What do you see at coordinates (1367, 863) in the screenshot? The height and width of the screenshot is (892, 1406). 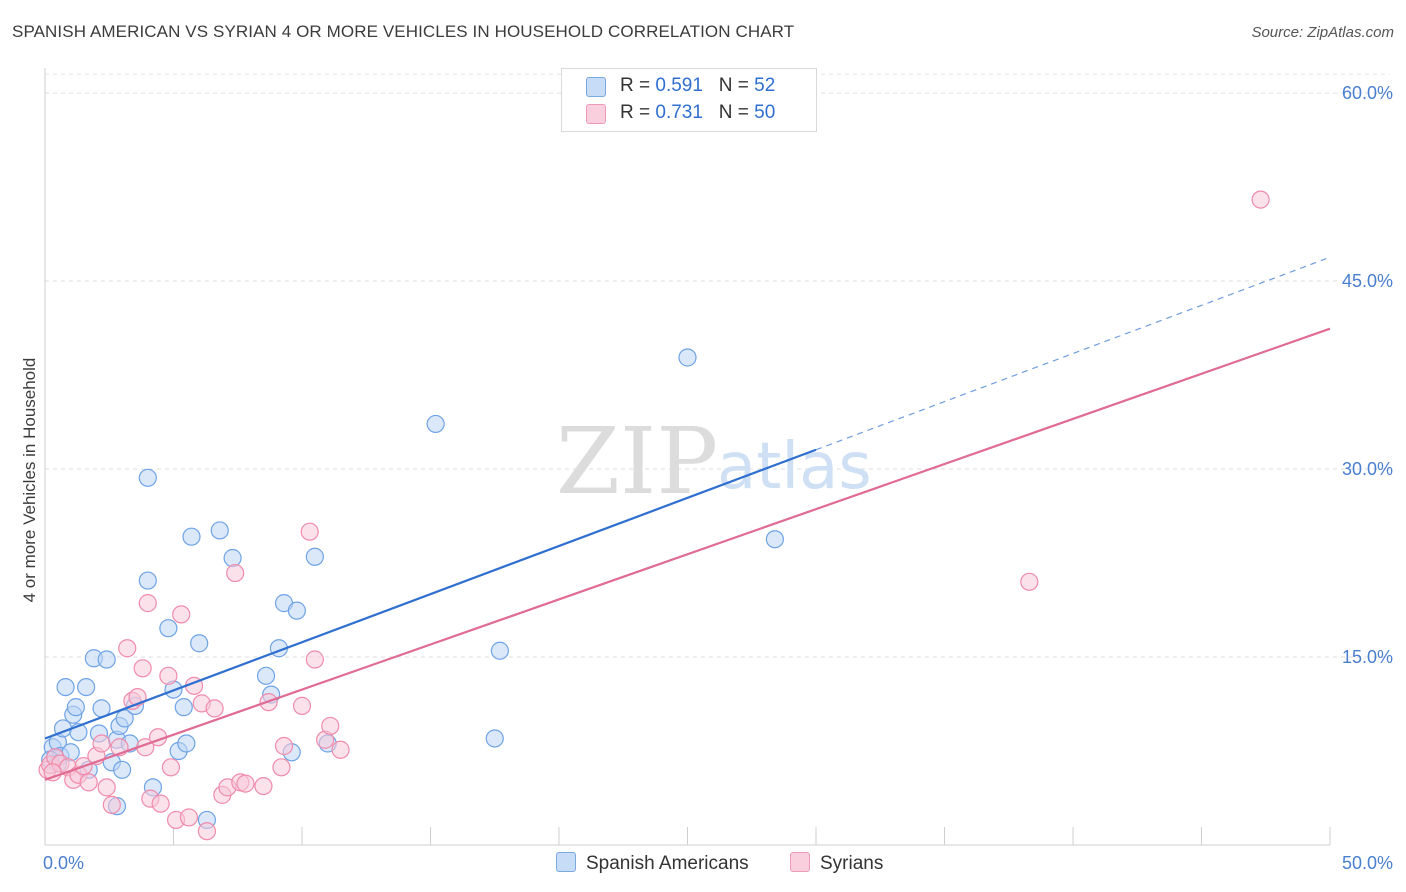 I see `x-tick-label-end: 50.0%` at bounding box center [1367, 863].